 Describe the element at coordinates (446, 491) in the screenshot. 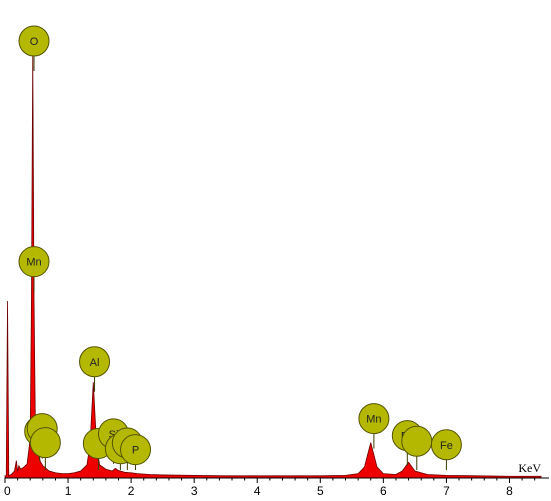

I see `x-tick-label: 7` at that location.